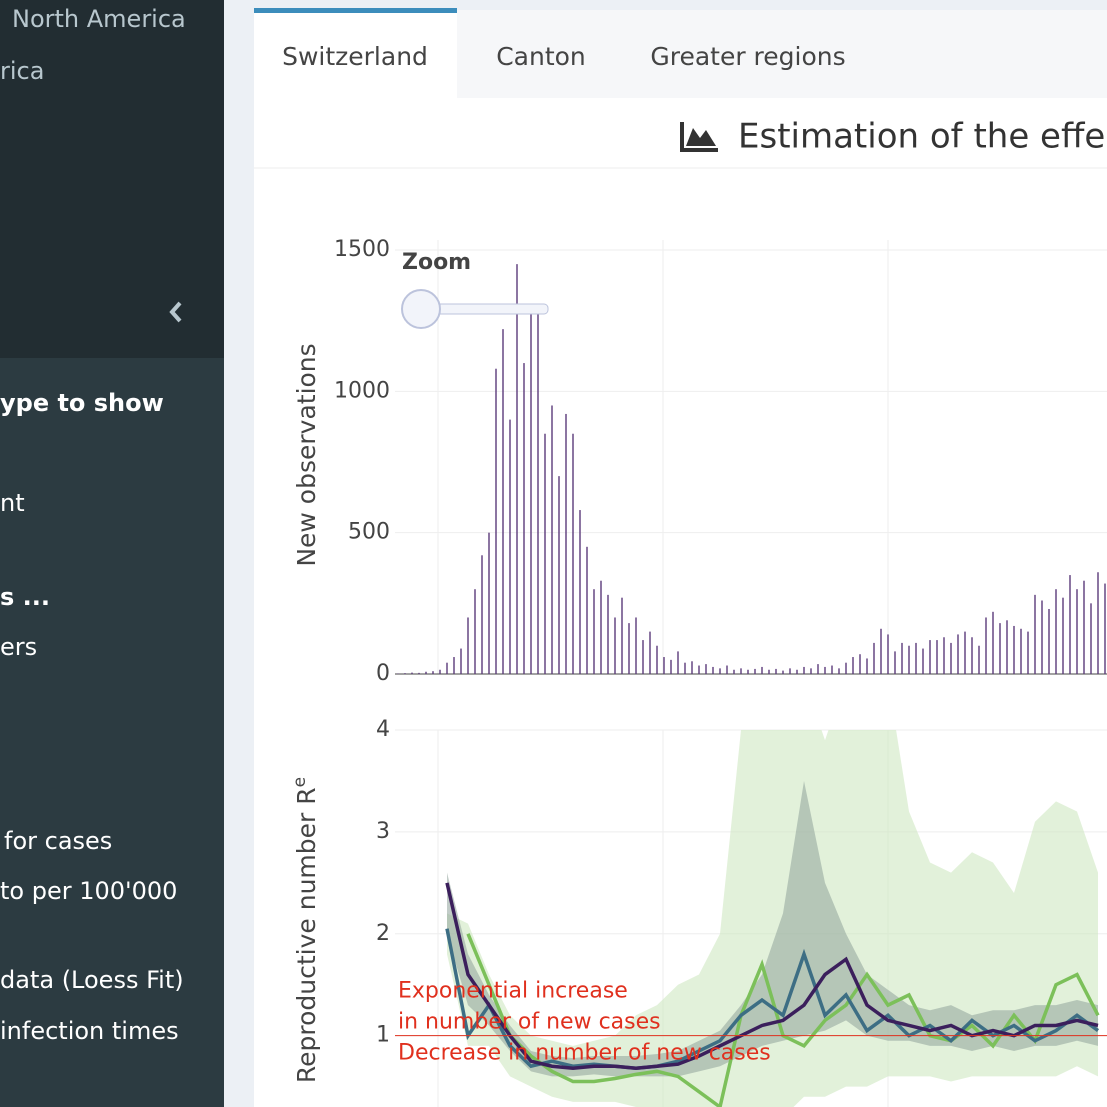 This screenshot has height=1107, width=1107. What do you see at coordinates (89, 1031) in the screenshot?
I see `option: infection times` at bounding box center [89, 1031].